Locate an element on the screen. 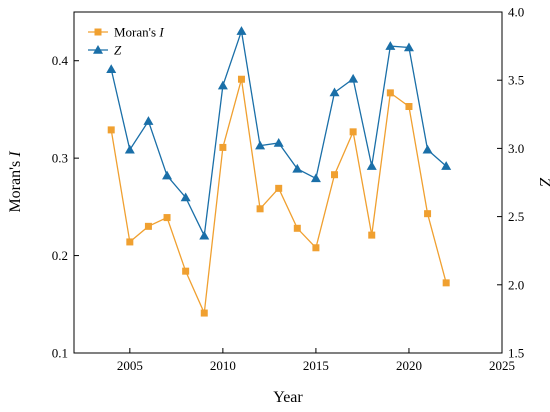 Image resolution: width=550 pixels, height=412 pixels. x-axis-title: Year is located at coordinates (288, 397).